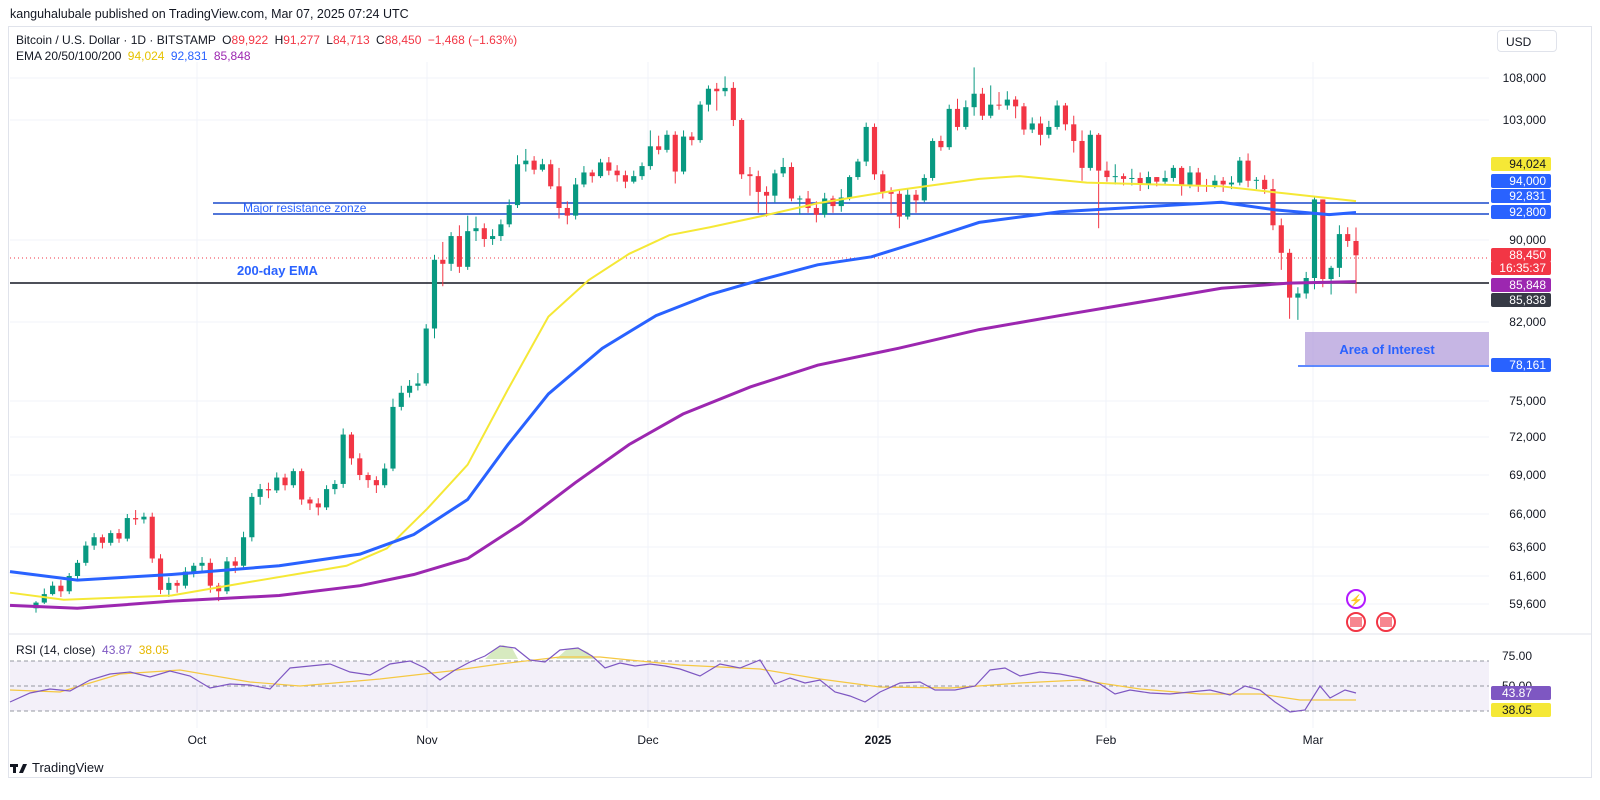 This screenshot has height=800, width=1600. I want to click on price-tag-label: 16:35:37, so click(1522, 268).